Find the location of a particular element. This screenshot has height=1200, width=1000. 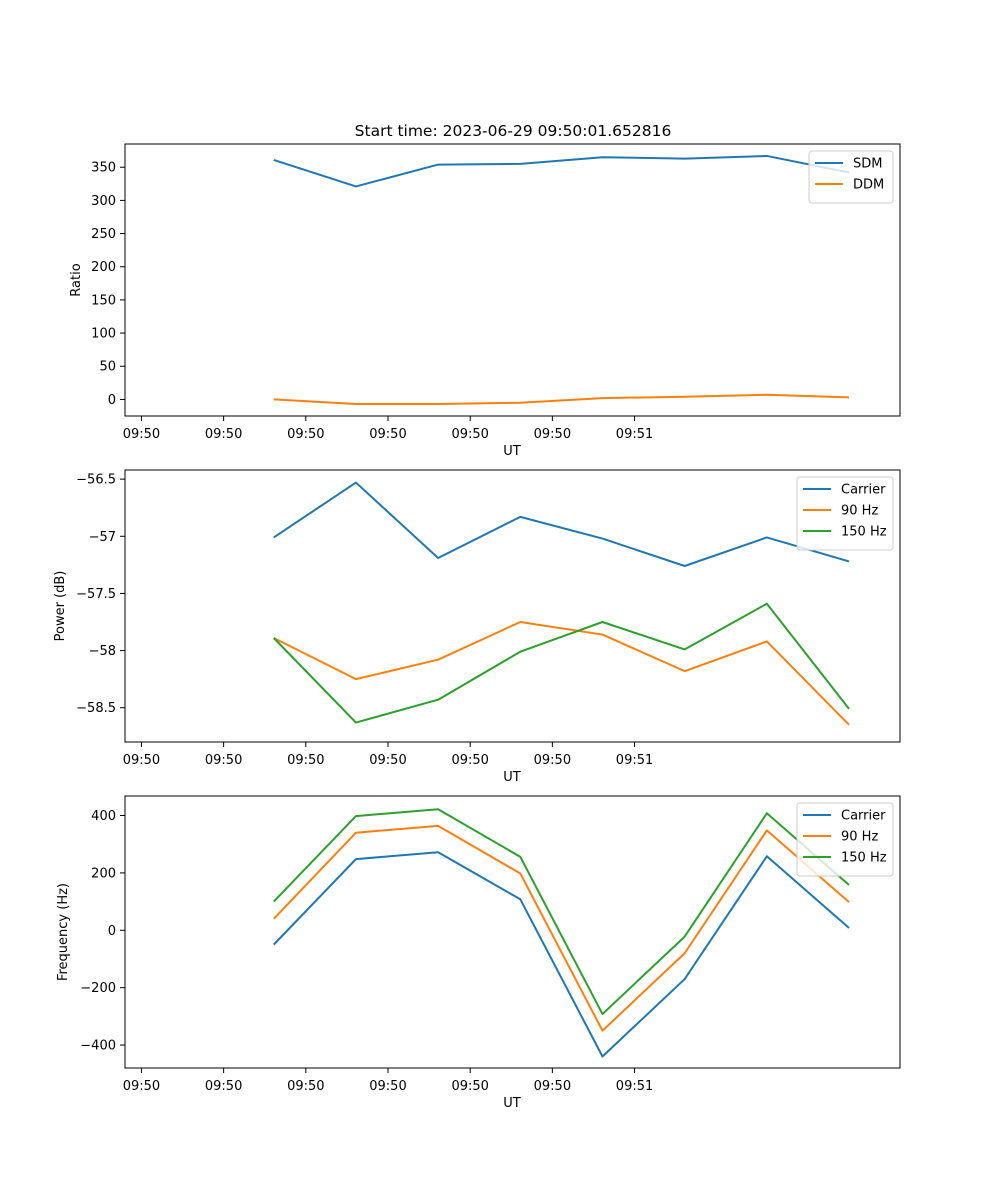

y-tick-label: −57.5 is located at coordinates (96, 594).